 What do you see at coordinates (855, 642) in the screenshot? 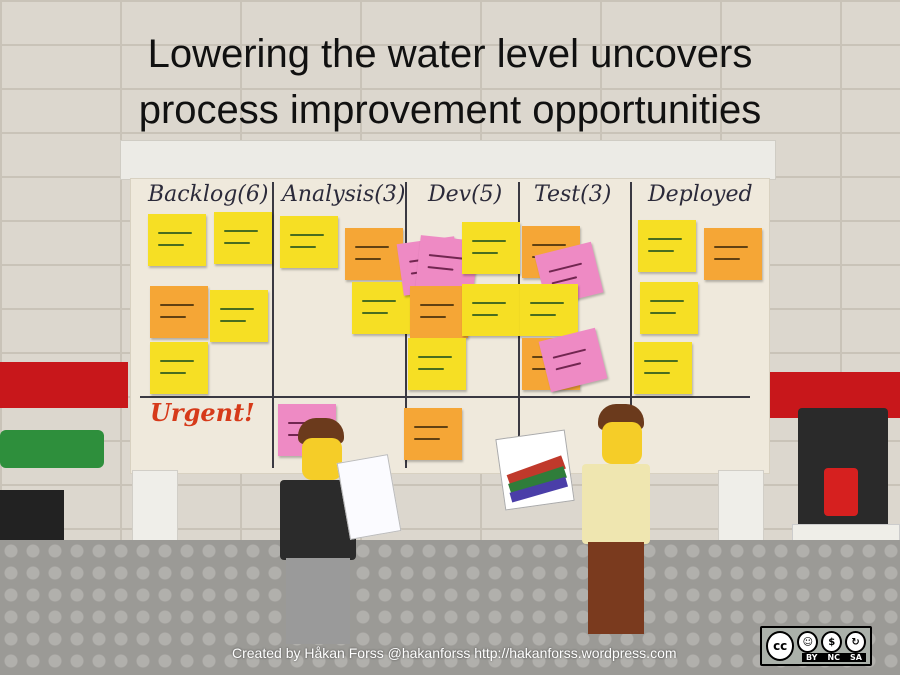
I see `sa-icon: ↻` at bounding box center [855, 642].